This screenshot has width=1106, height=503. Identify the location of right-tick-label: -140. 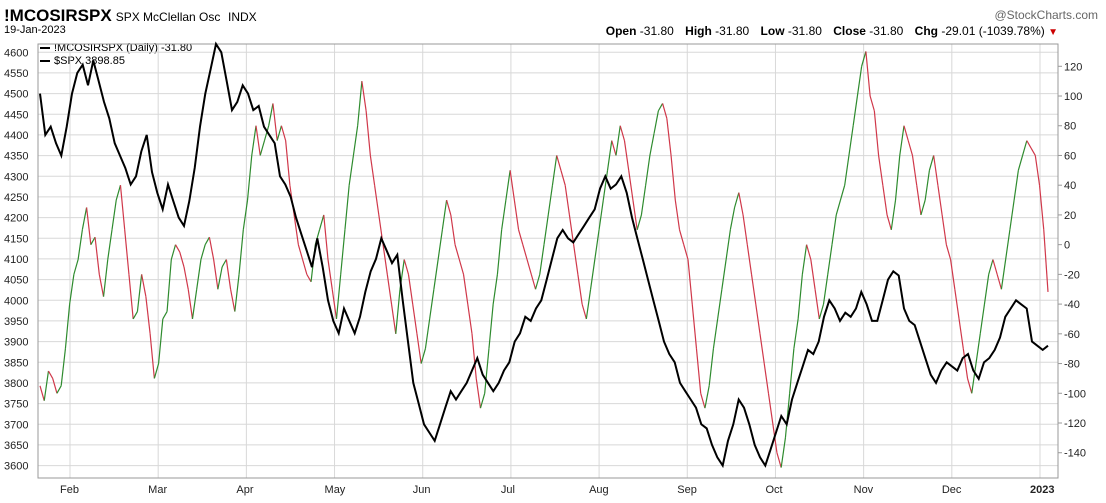
(1075, 454).